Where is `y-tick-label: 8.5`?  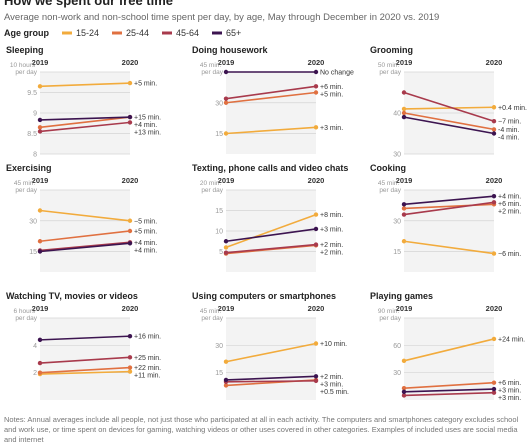 y-tick-label: 8.5 is located at coordinates (32, 134).